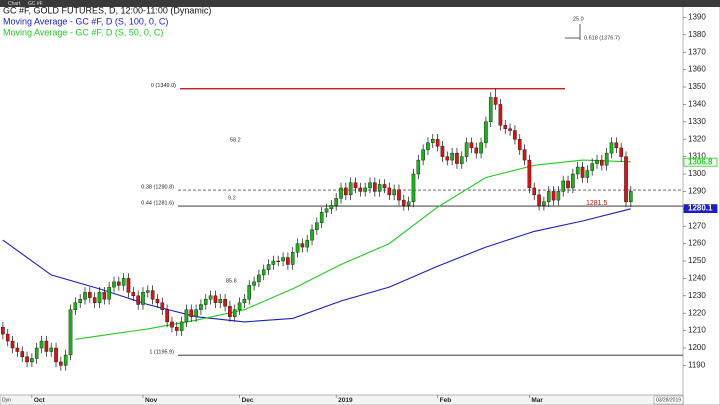 The image size is (720, 405). I want to click on legend-entry: Moving Average - GC #F, D (S, 50, 0, C), so click(83, 32).